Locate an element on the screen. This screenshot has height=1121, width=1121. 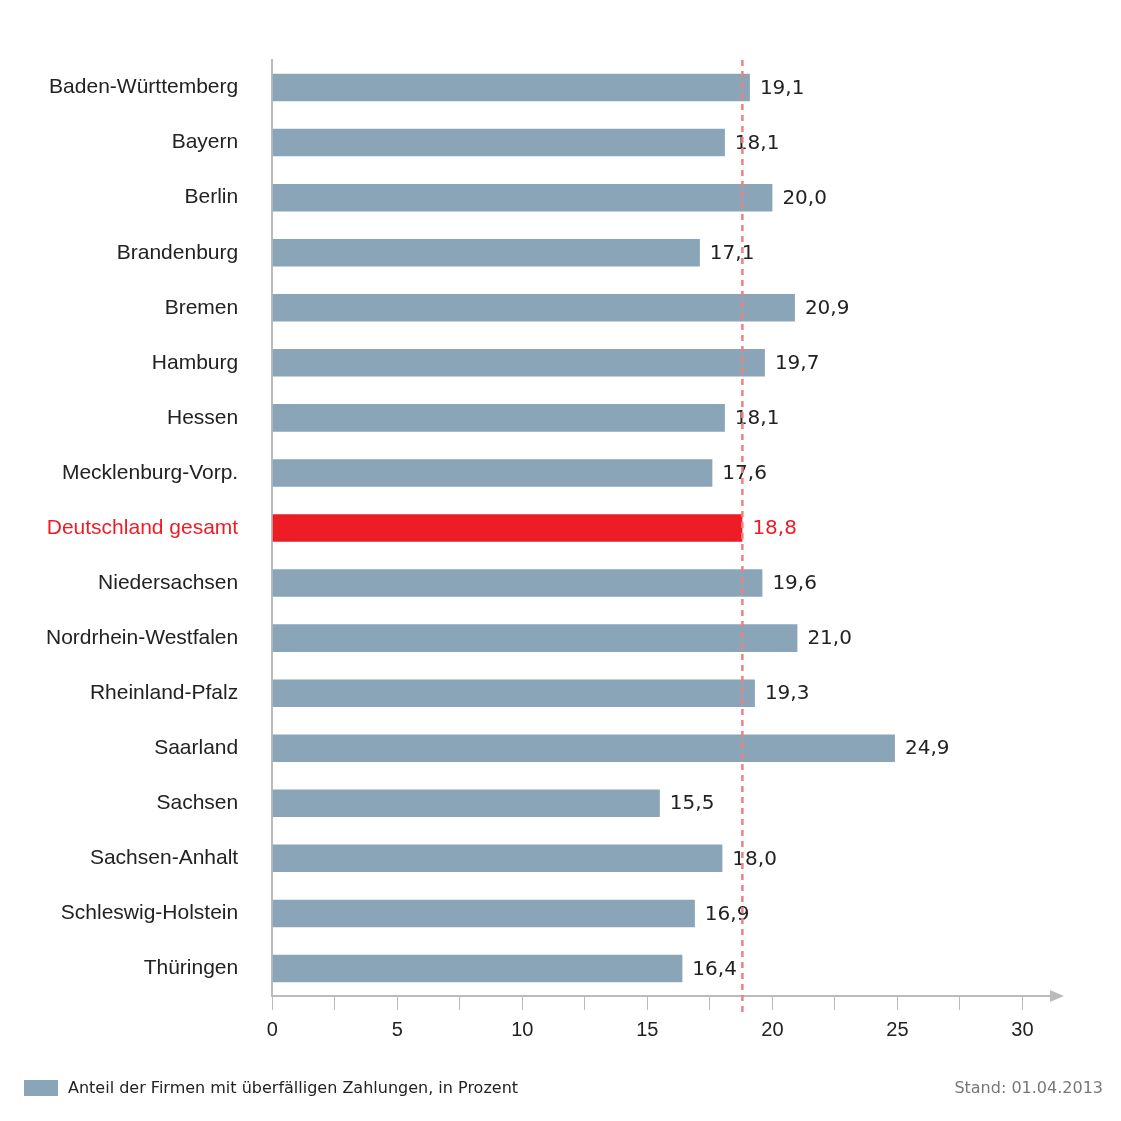
x-tick-label: 25 is located at coordinates (897, 1028).